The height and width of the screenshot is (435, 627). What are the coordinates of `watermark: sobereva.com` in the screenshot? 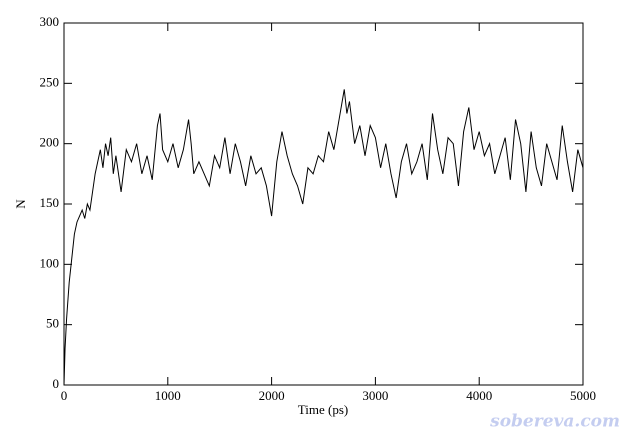 It's located at (554, 422).